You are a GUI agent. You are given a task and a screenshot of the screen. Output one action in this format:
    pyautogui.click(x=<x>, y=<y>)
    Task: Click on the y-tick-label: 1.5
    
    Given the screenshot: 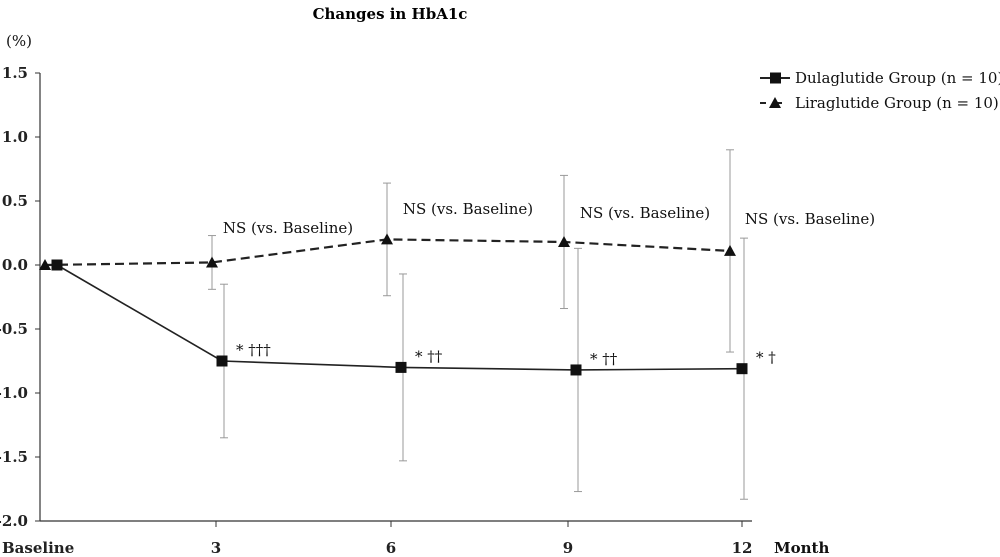 What is the action you would take?
    pyautogui.click(x=15, y=73)
    